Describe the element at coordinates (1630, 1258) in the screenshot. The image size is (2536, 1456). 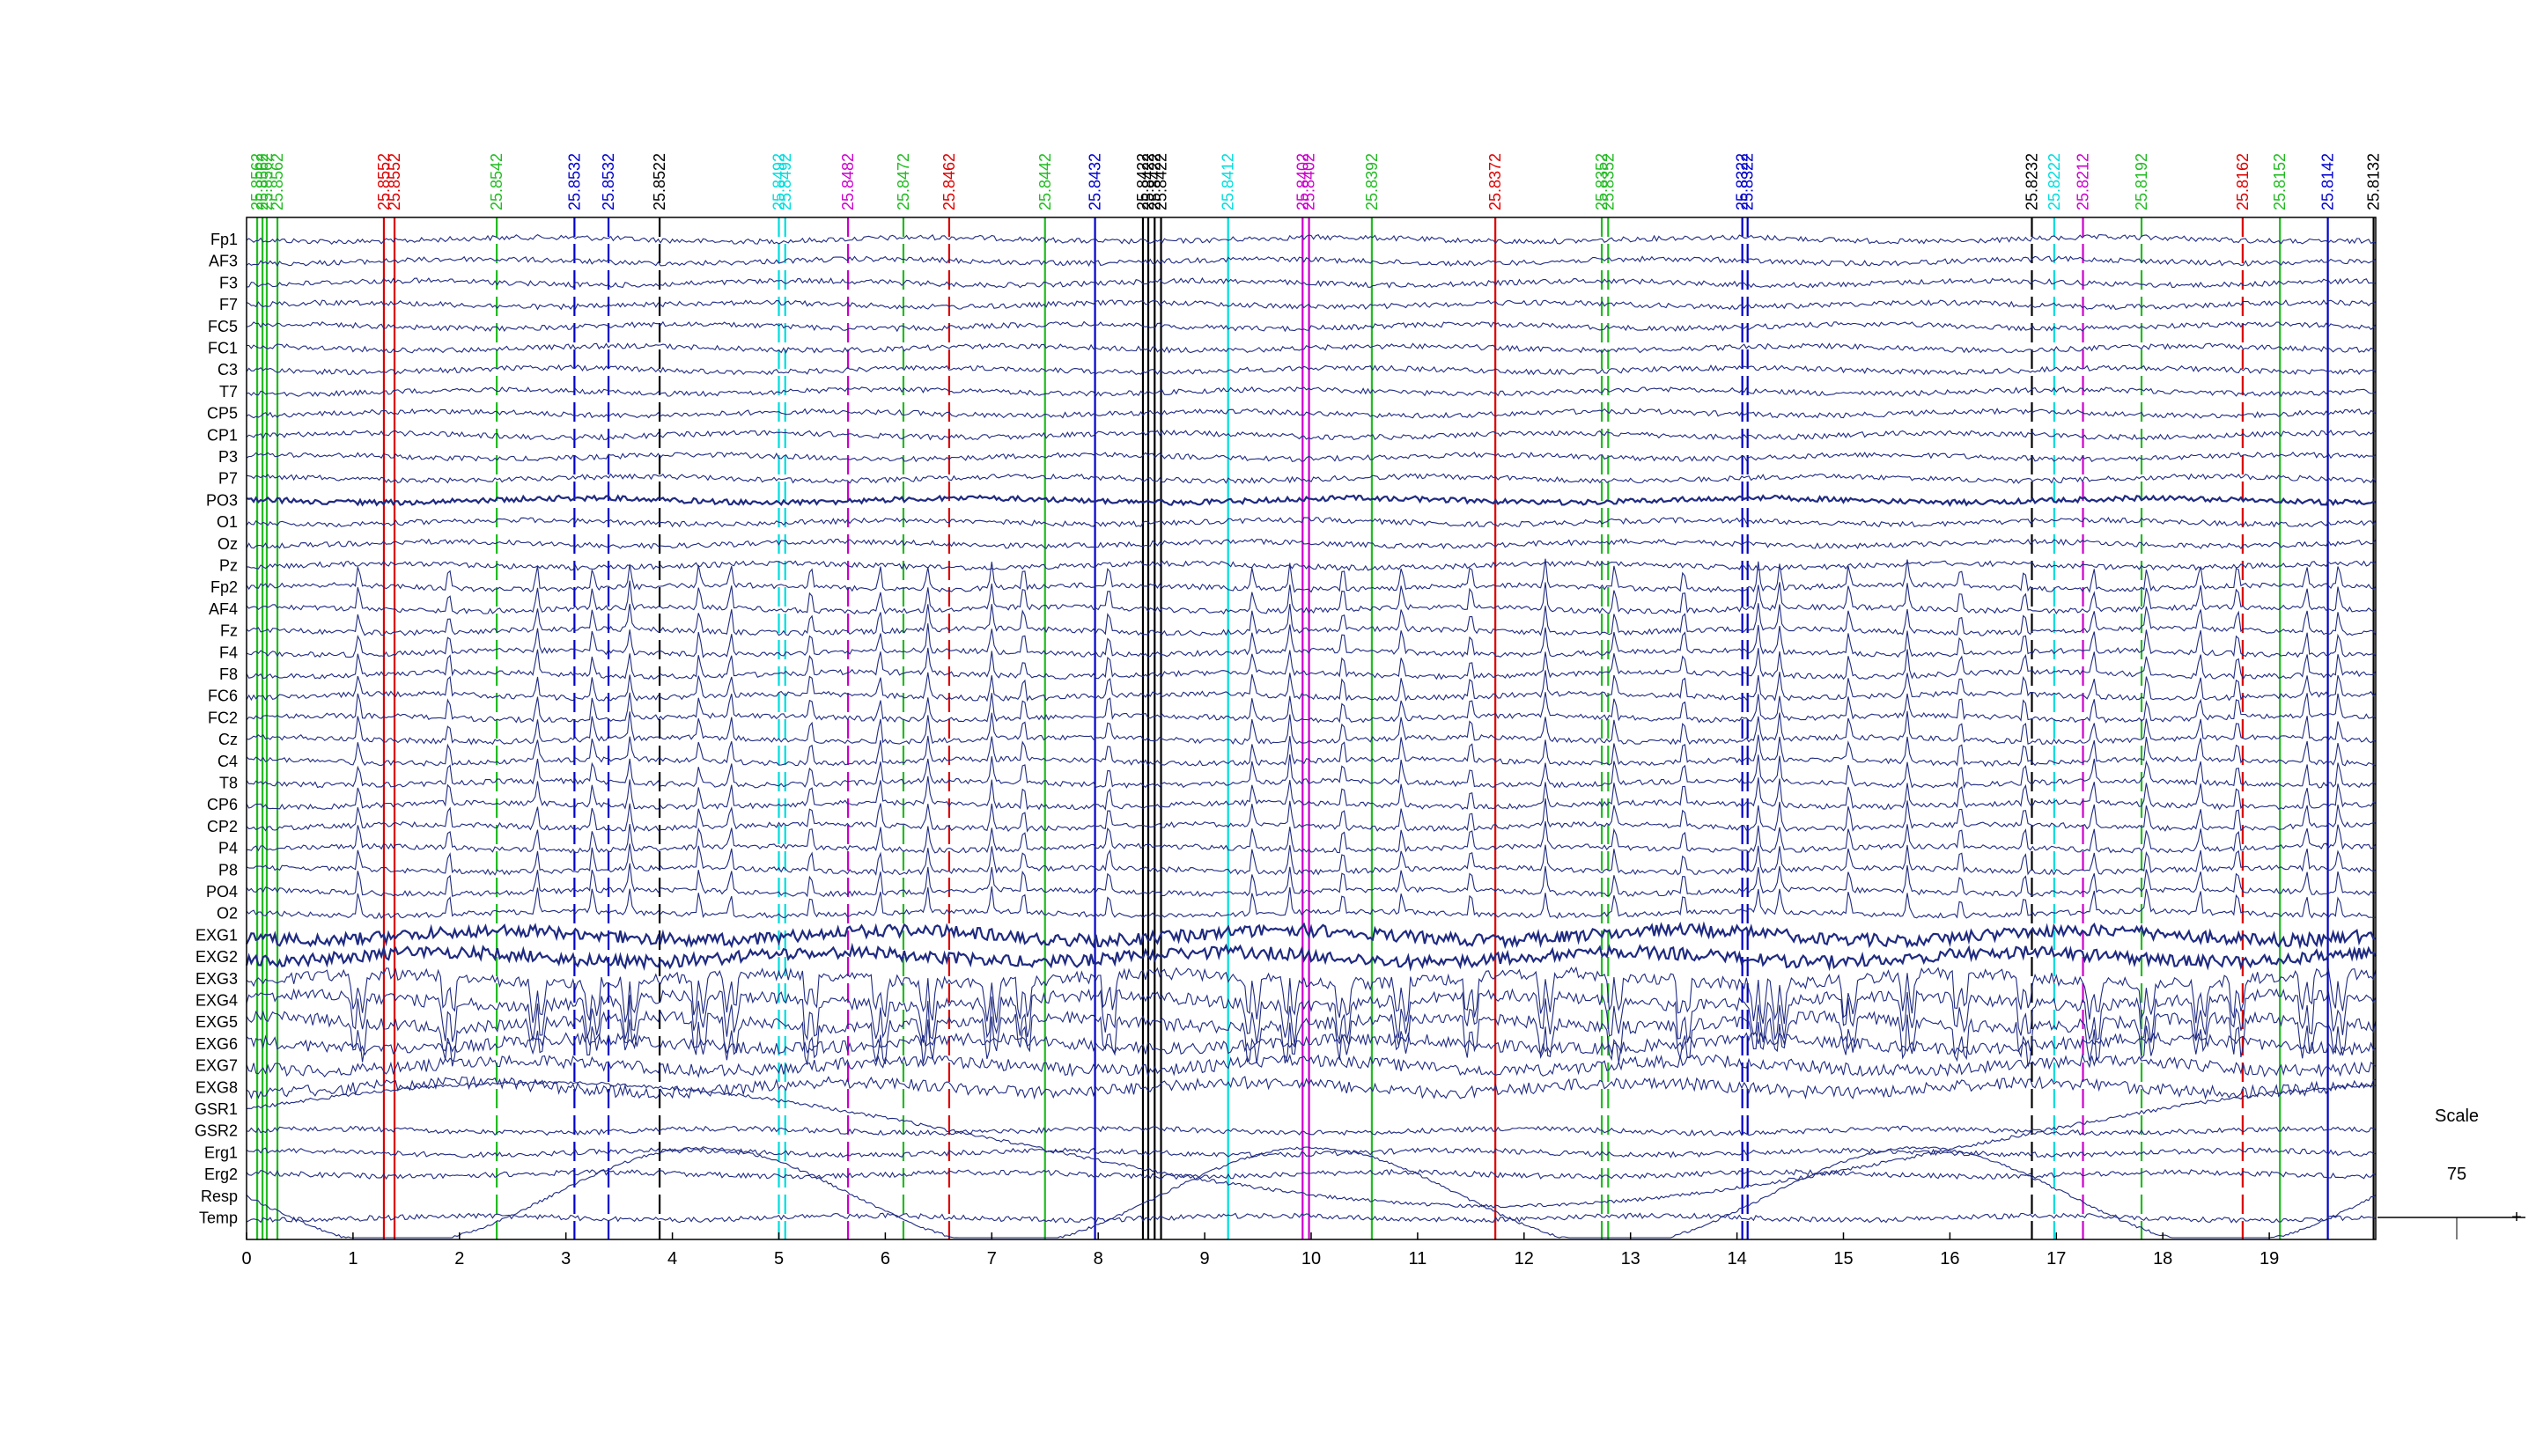
I see `x-tick-label: 13` at that location.